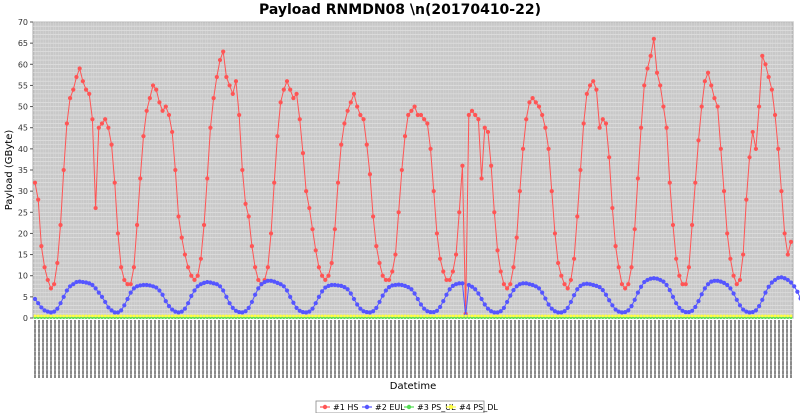 The height and width of the screenshot is (413, 800). I want to click on y-axis: 0 5 10 15 20 25 30 35 40 45 50 55 60 65 70, so click(25, 170).